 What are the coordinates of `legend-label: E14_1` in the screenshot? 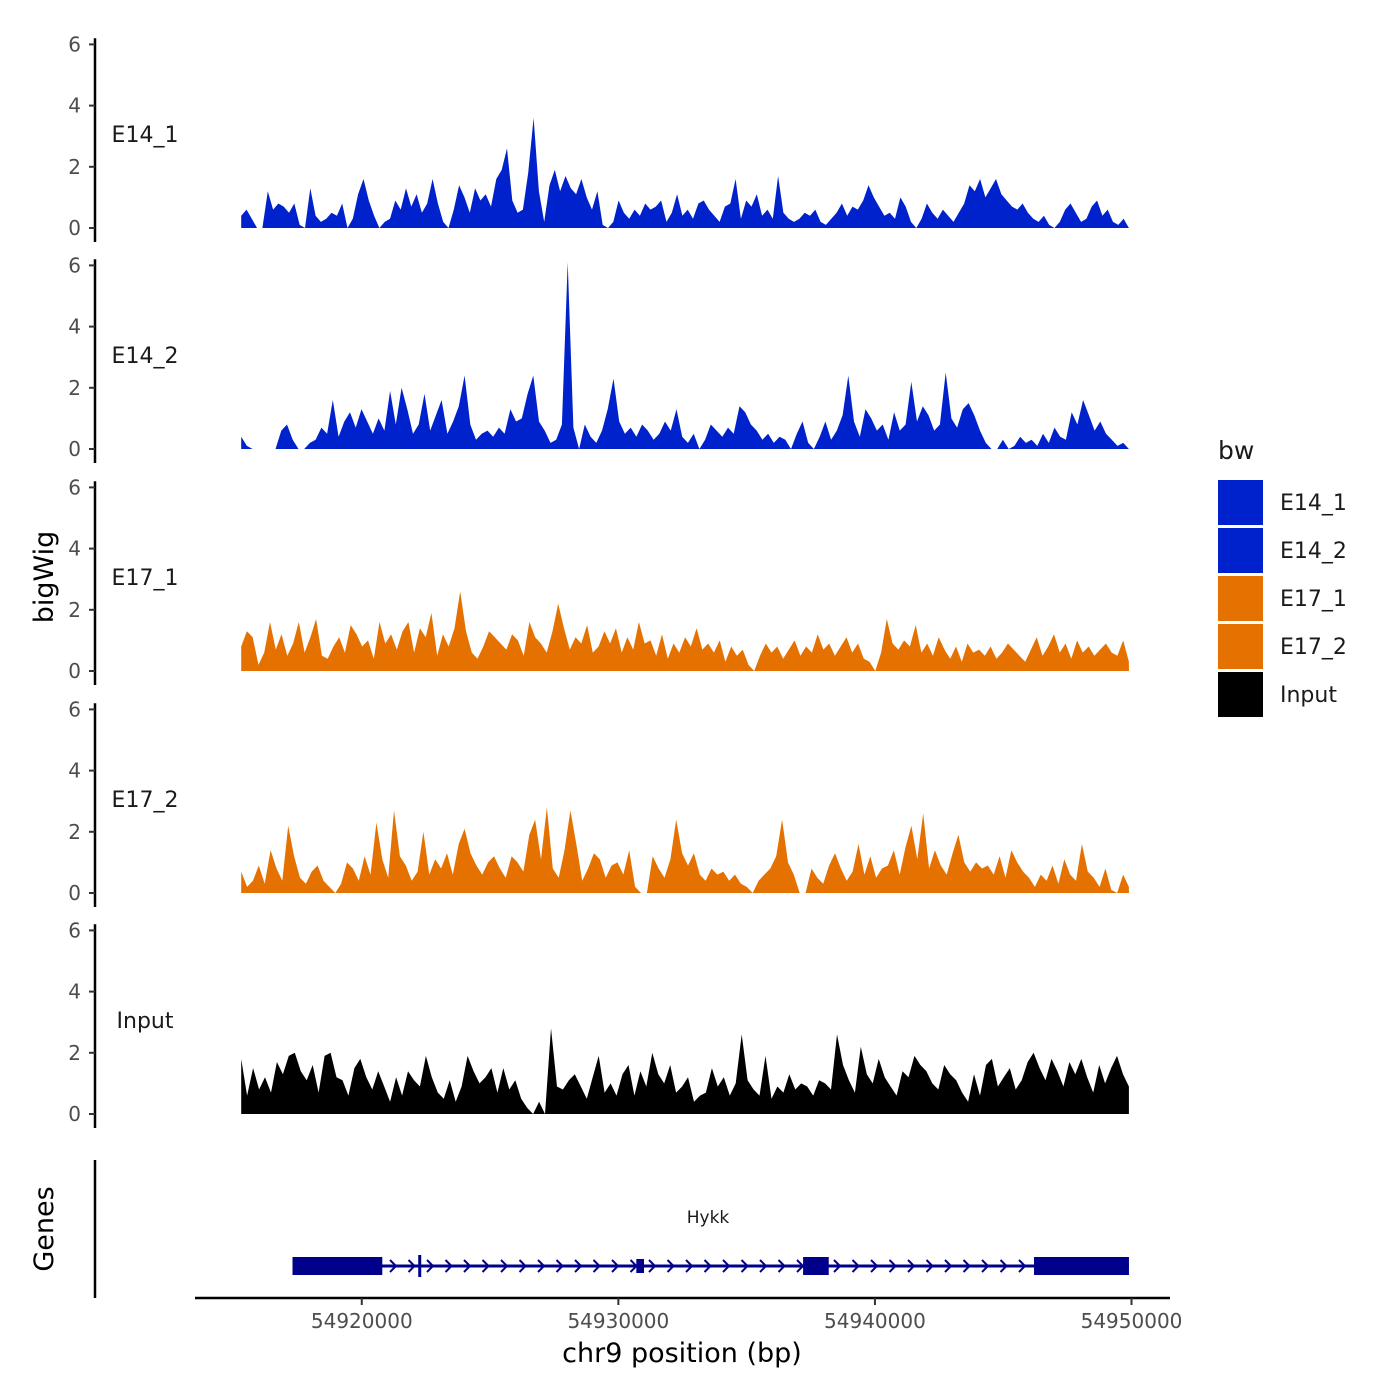 It's located at (1313, 503).